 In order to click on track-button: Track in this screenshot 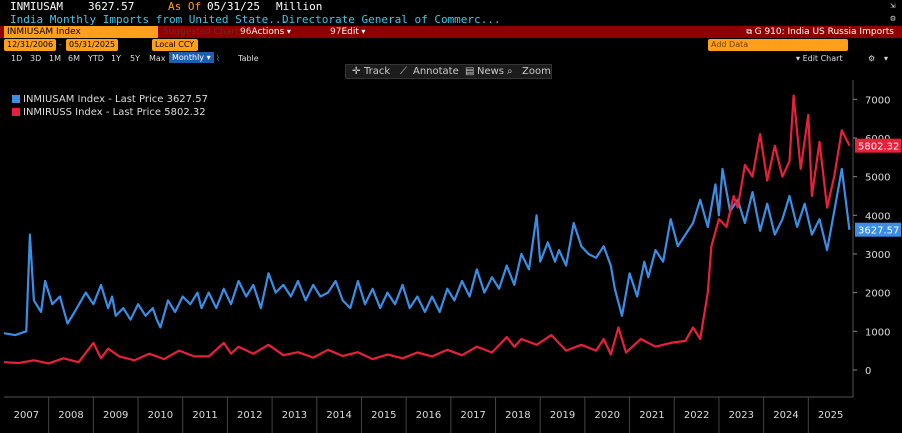, I will do `click(377, 71)`.